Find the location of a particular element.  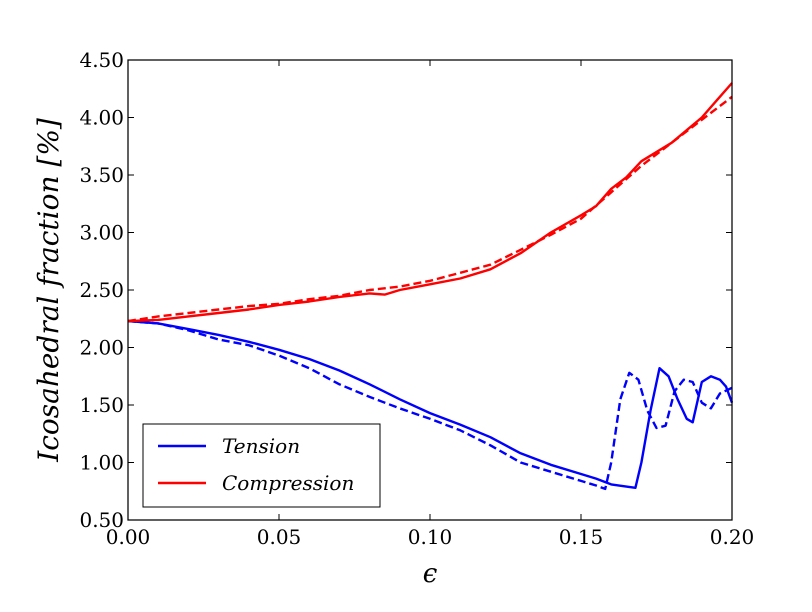

y-tick-label: 3.00 is located at coordinates (101, 233).